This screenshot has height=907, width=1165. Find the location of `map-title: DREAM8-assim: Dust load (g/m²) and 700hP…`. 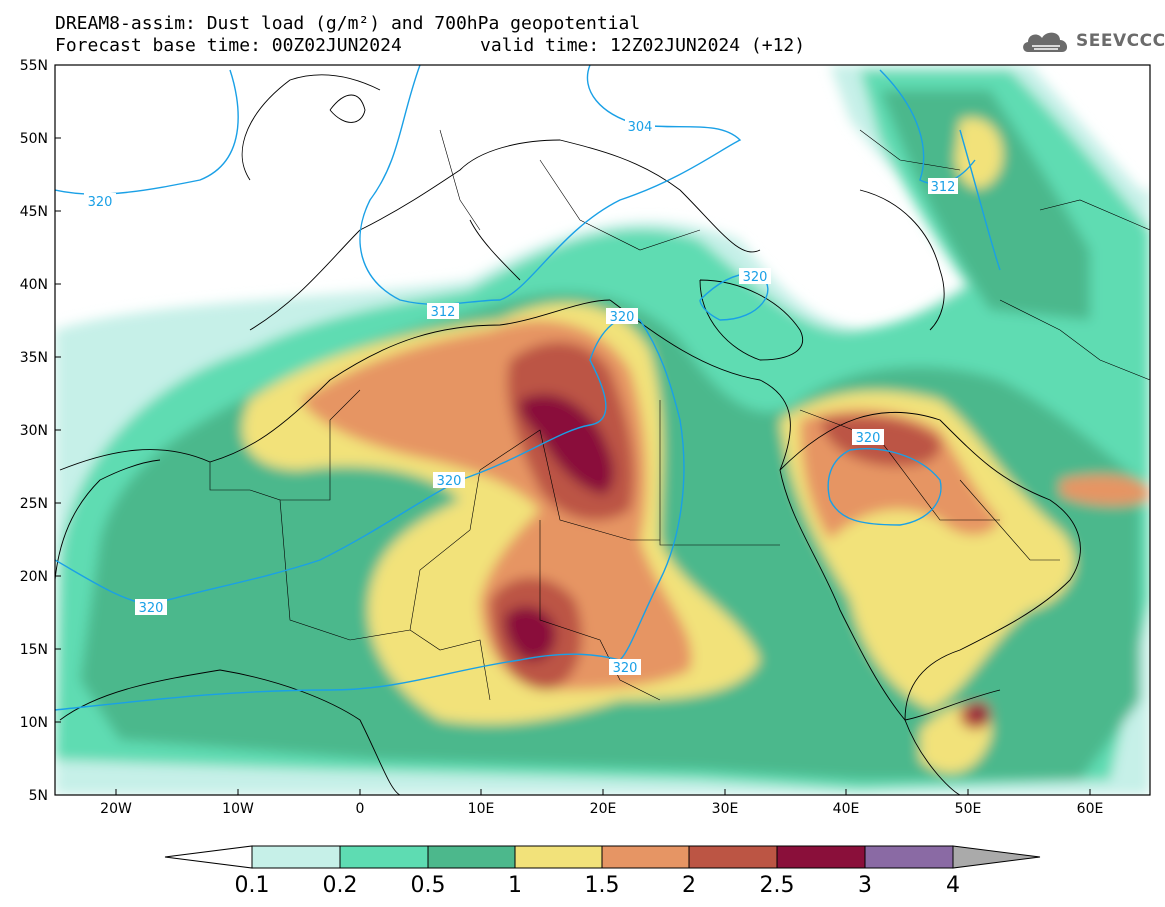

map-title: DREAM8-assim: Dust load (g/m²) and 700hP… is located at coordinates (348, 23).